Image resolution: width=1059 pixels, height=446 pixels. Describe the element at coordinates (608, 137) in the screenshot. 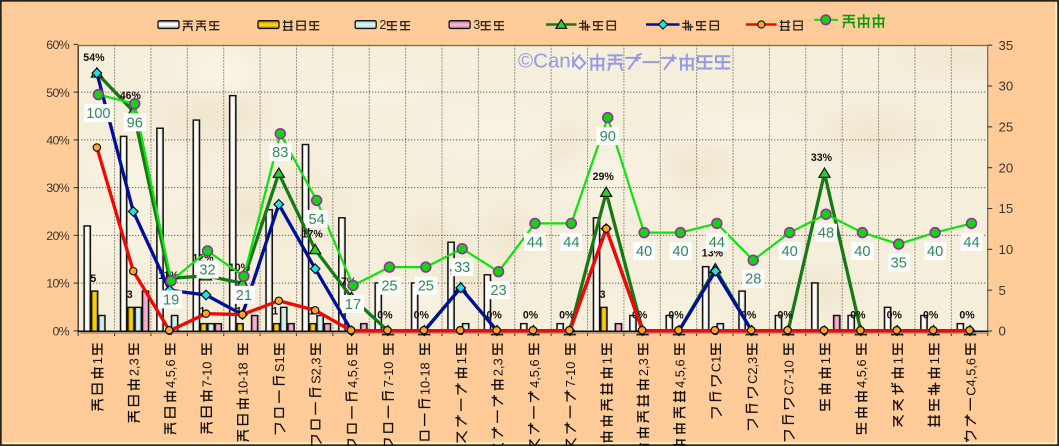

I see `svg-text: 90` at that location.